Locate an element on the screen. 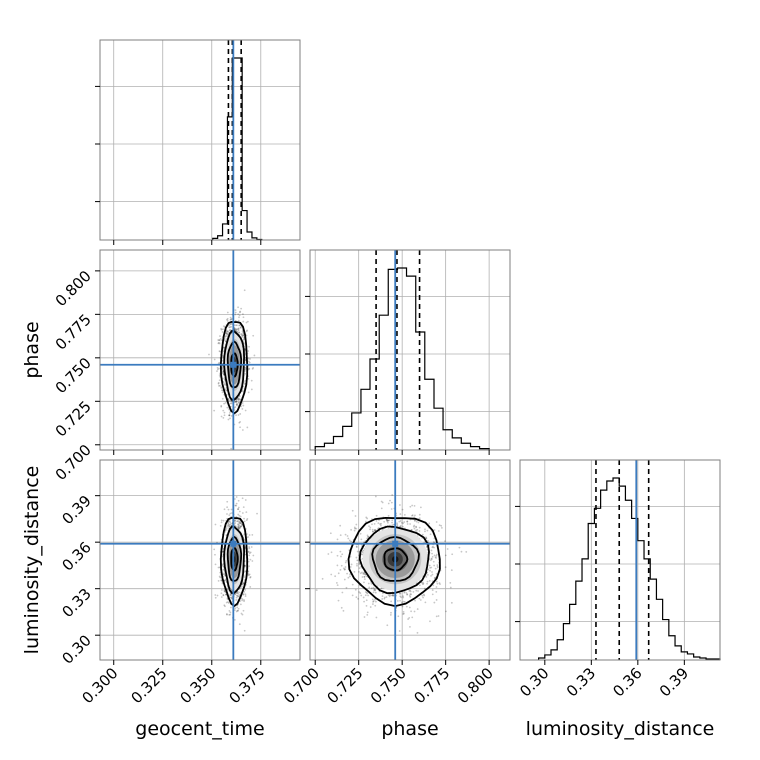 The image size is (760, 760). x-tick-label-luminosity-distance: 0.36 is located at coordinates (627, 682).